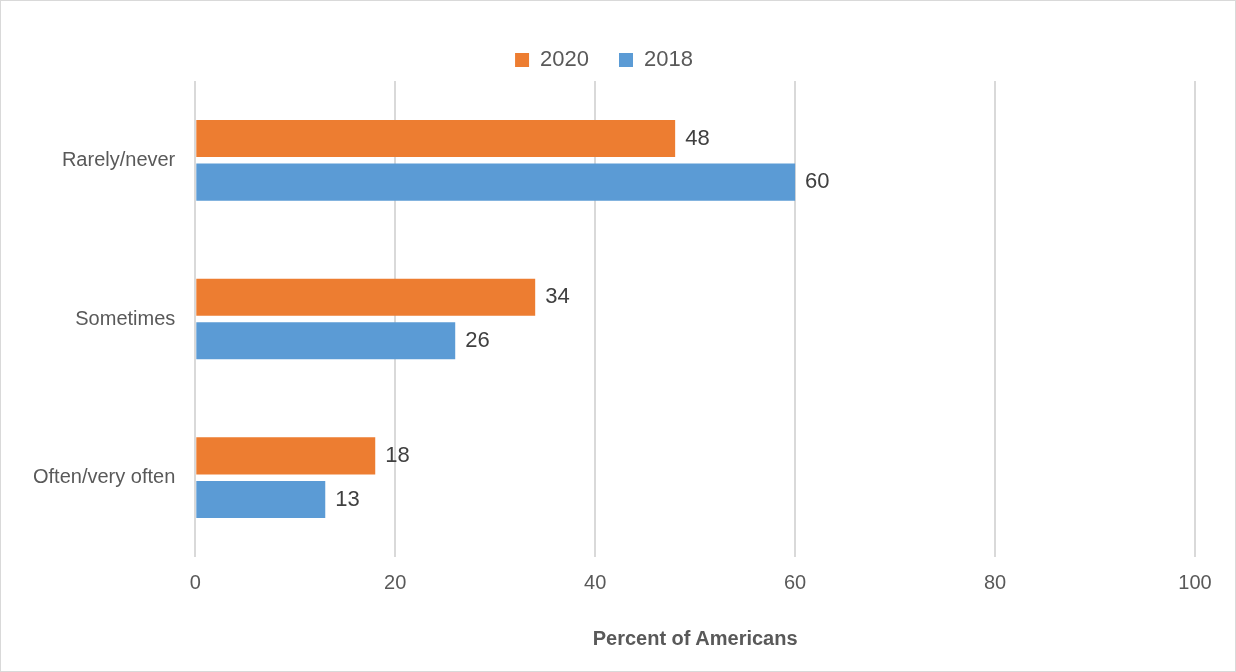  Describe the element at coordinates (395, 581) in the screenshot. I see `x-tick-label: 20` at that location.